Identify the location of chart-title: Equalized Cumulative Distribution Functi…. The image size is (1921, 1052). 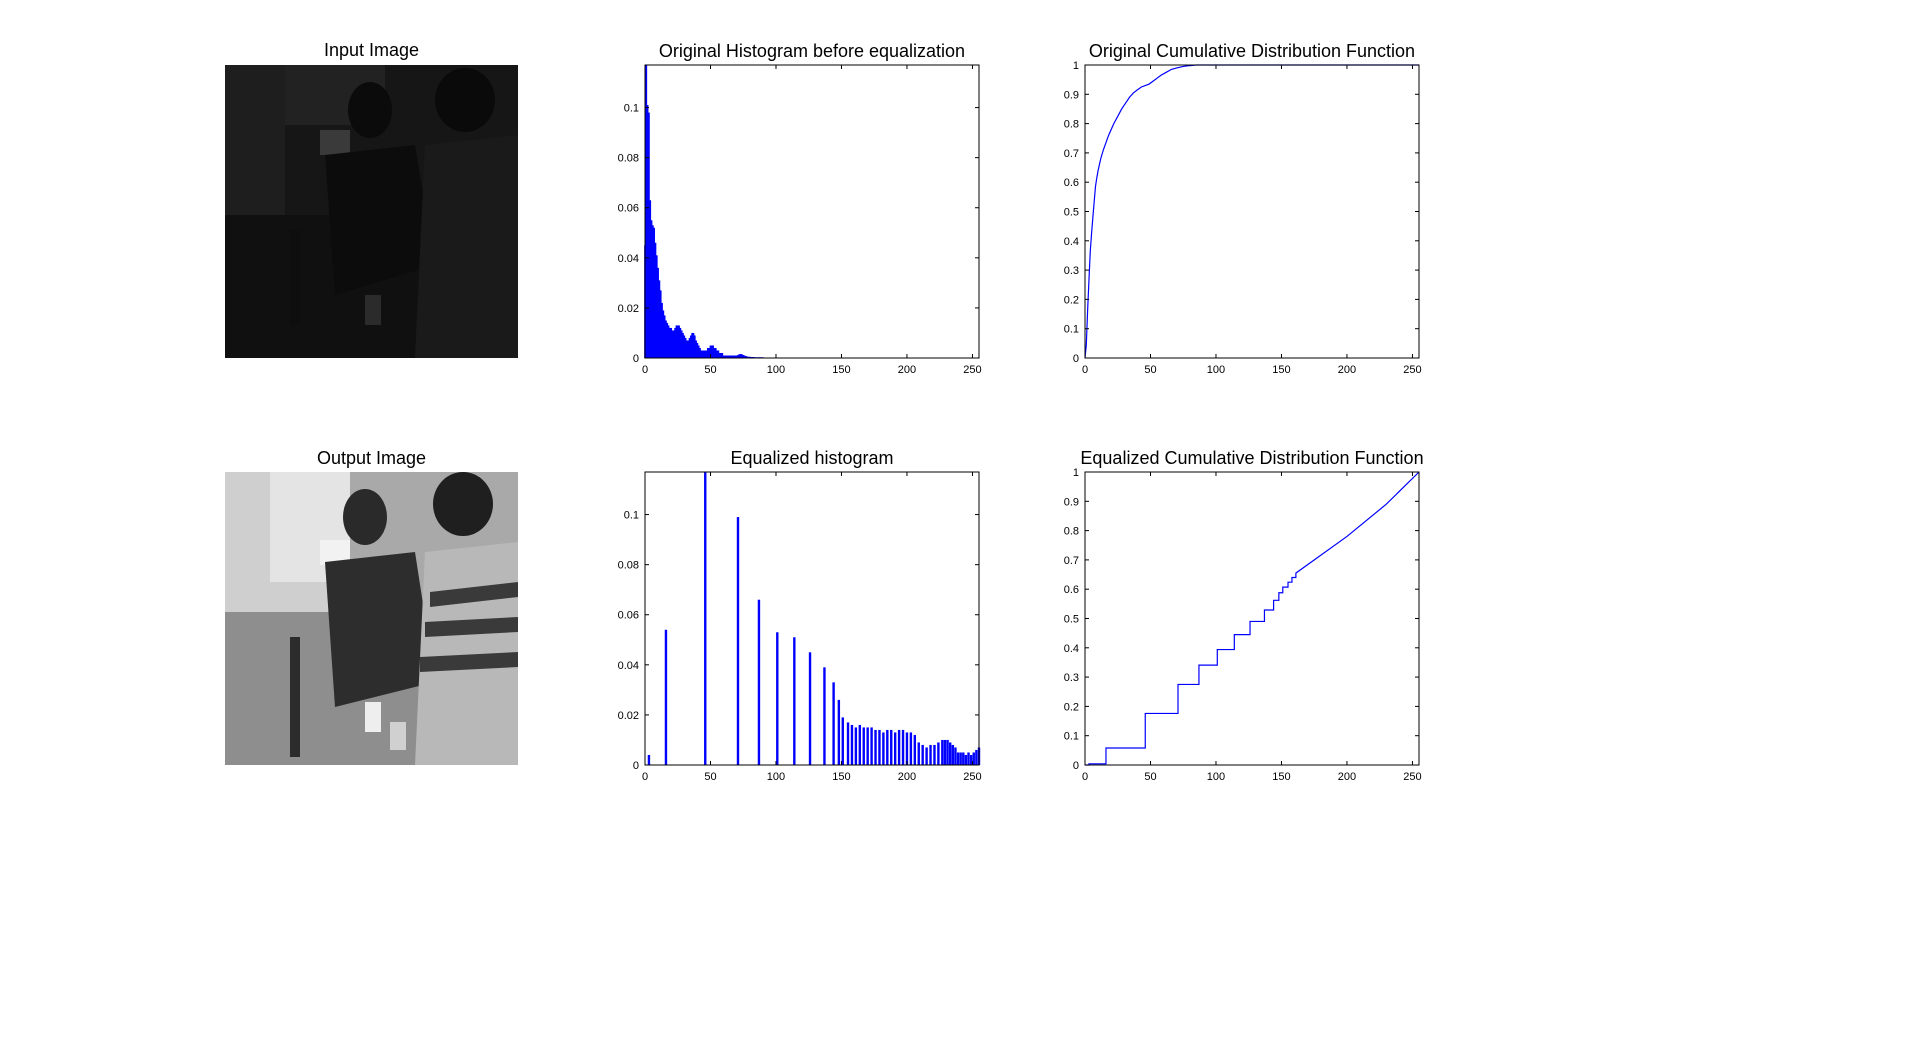
(1251, 458).